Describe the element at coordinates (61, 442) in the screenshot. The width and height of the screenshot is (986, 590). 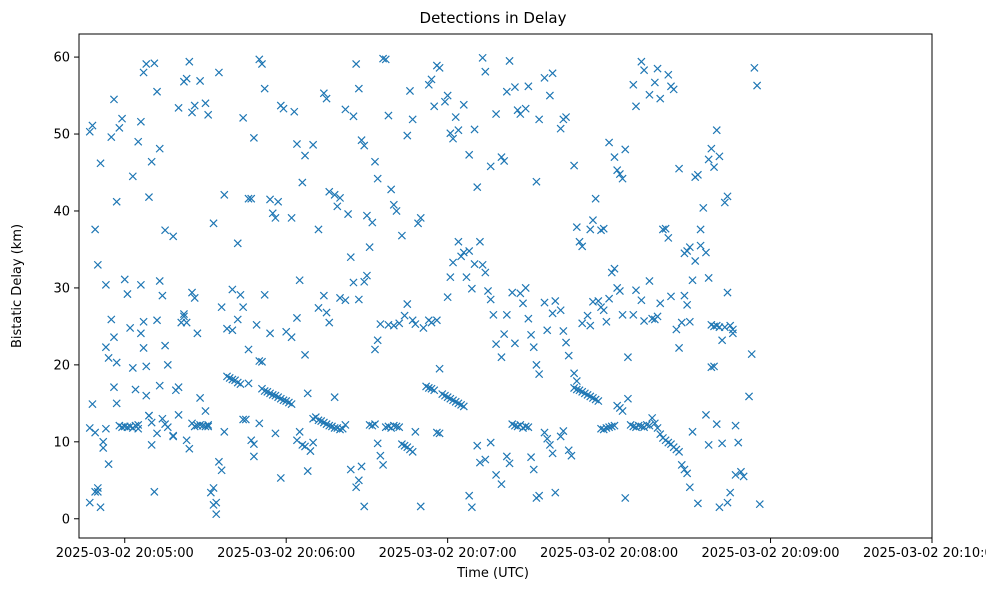
I see `y-tick-label: 10` at that location.